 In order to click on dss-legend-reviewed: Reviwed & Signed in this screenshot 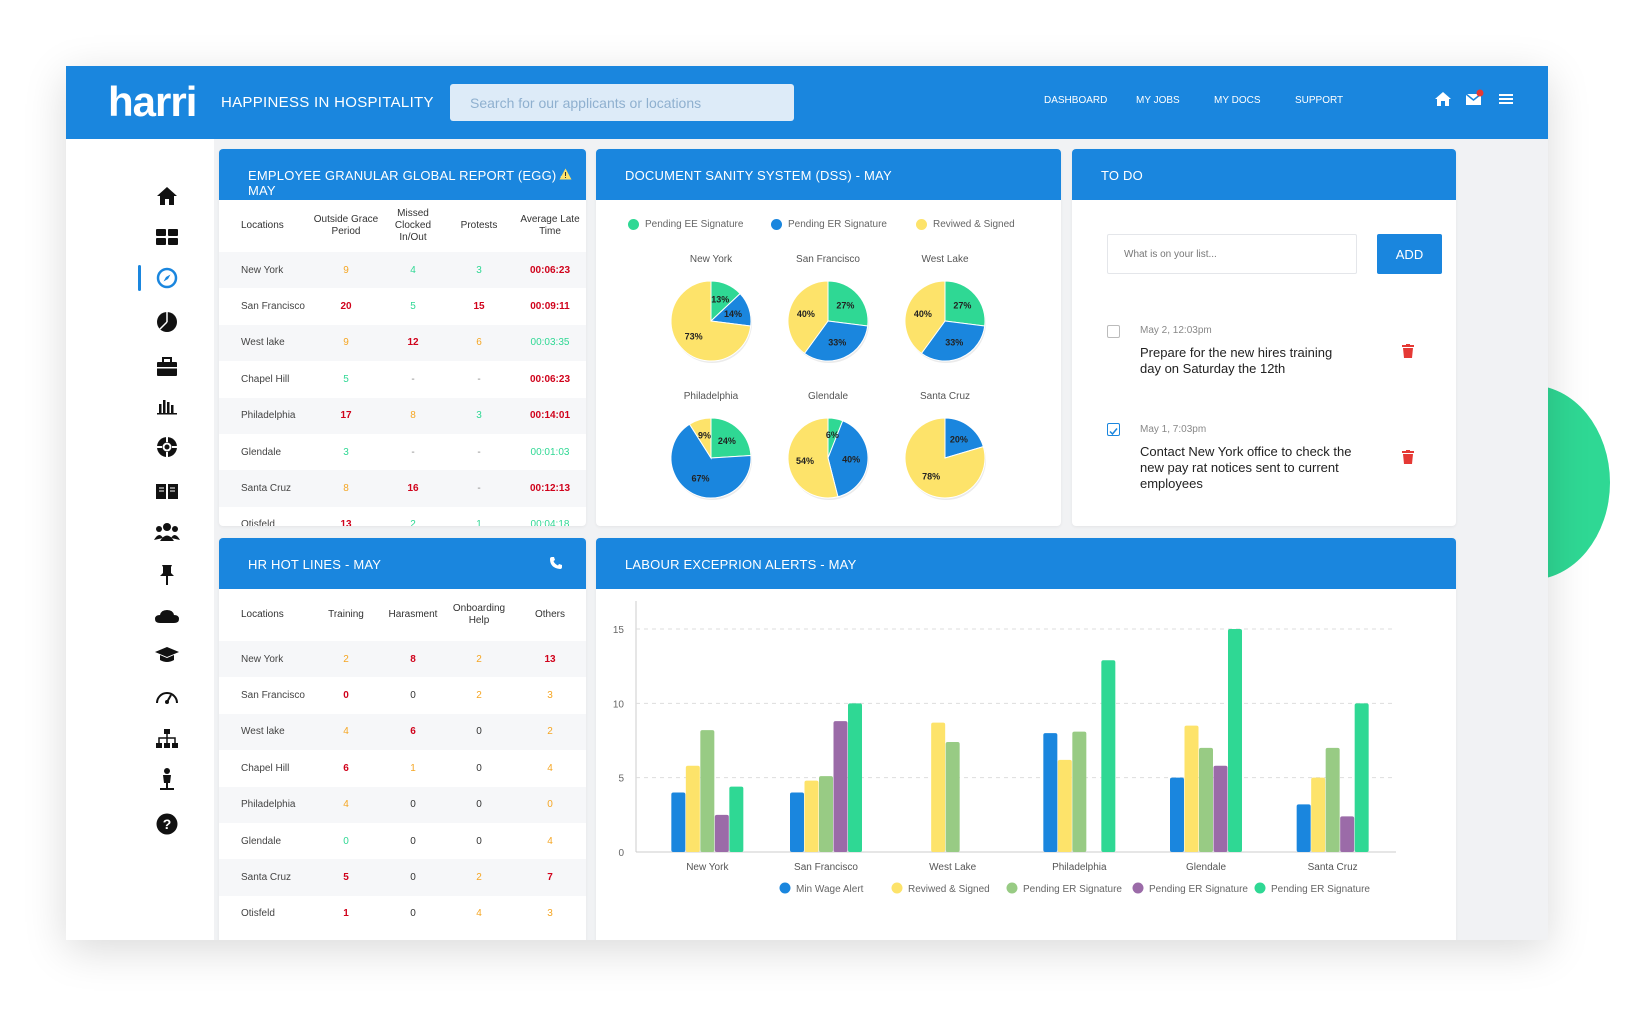, I will do `click(965, 224)`.